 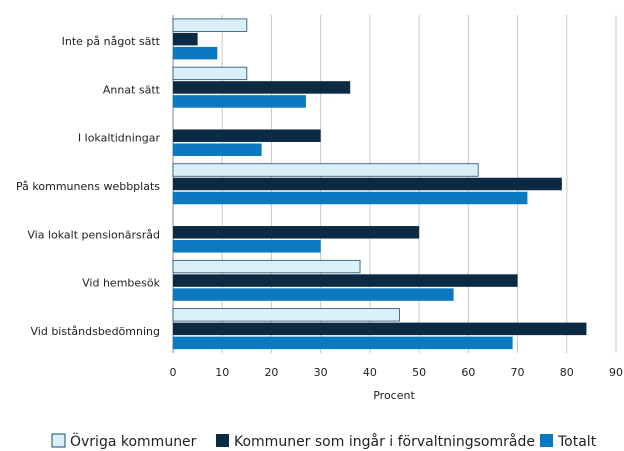 I want to click on x-tick-label: 30, so click(x=321, y=372).